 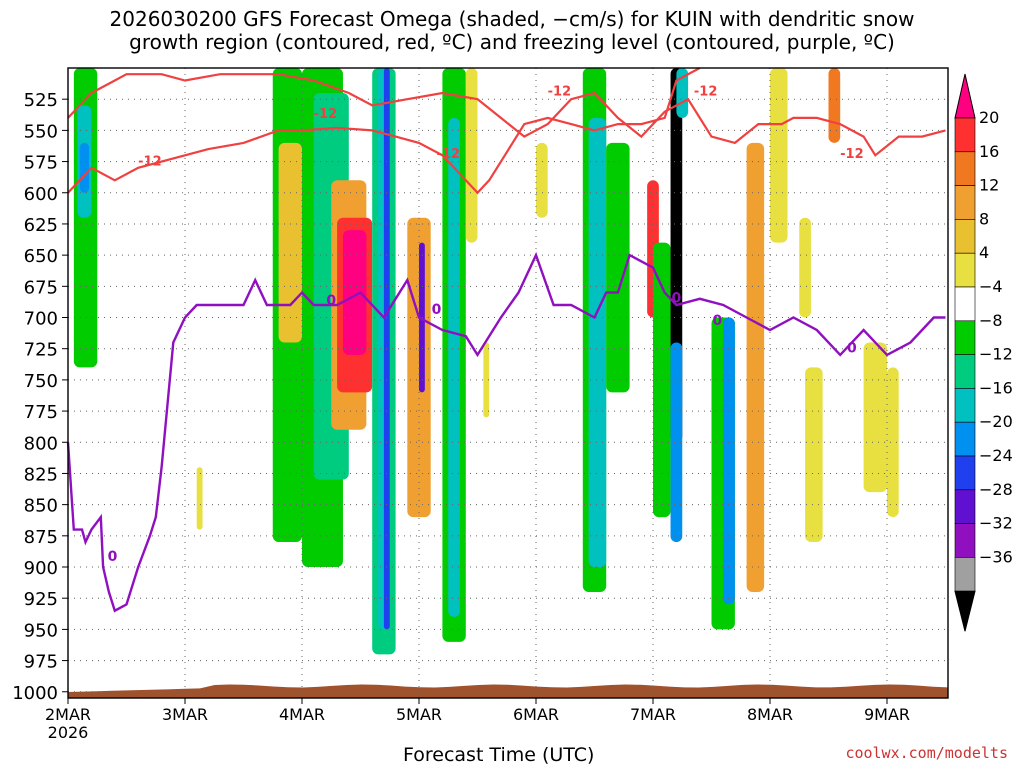 What do you see at coordinates (41, 225) in the screenshot?
I see `y-tick-label: 625` at bounding box center [41, 225].